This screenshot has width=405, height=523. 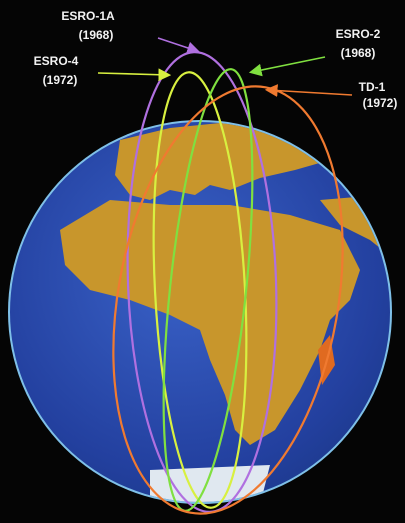 I want to click on satellite-name: ESRO-2, so click(x=358, y=34).